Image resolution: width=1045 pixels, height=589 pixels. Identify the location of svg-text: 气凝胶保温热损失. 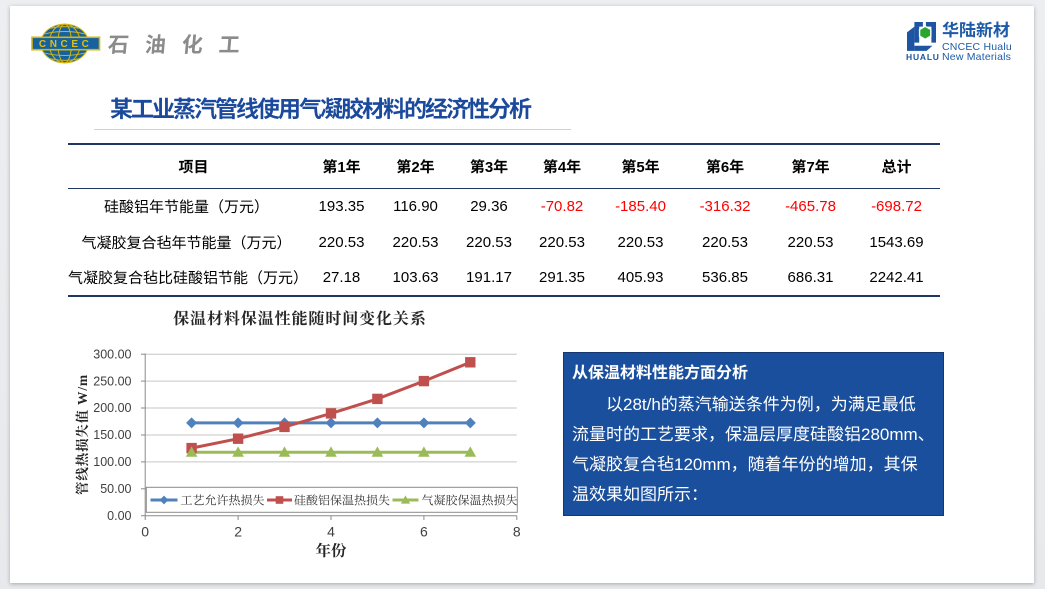
(470, 501).